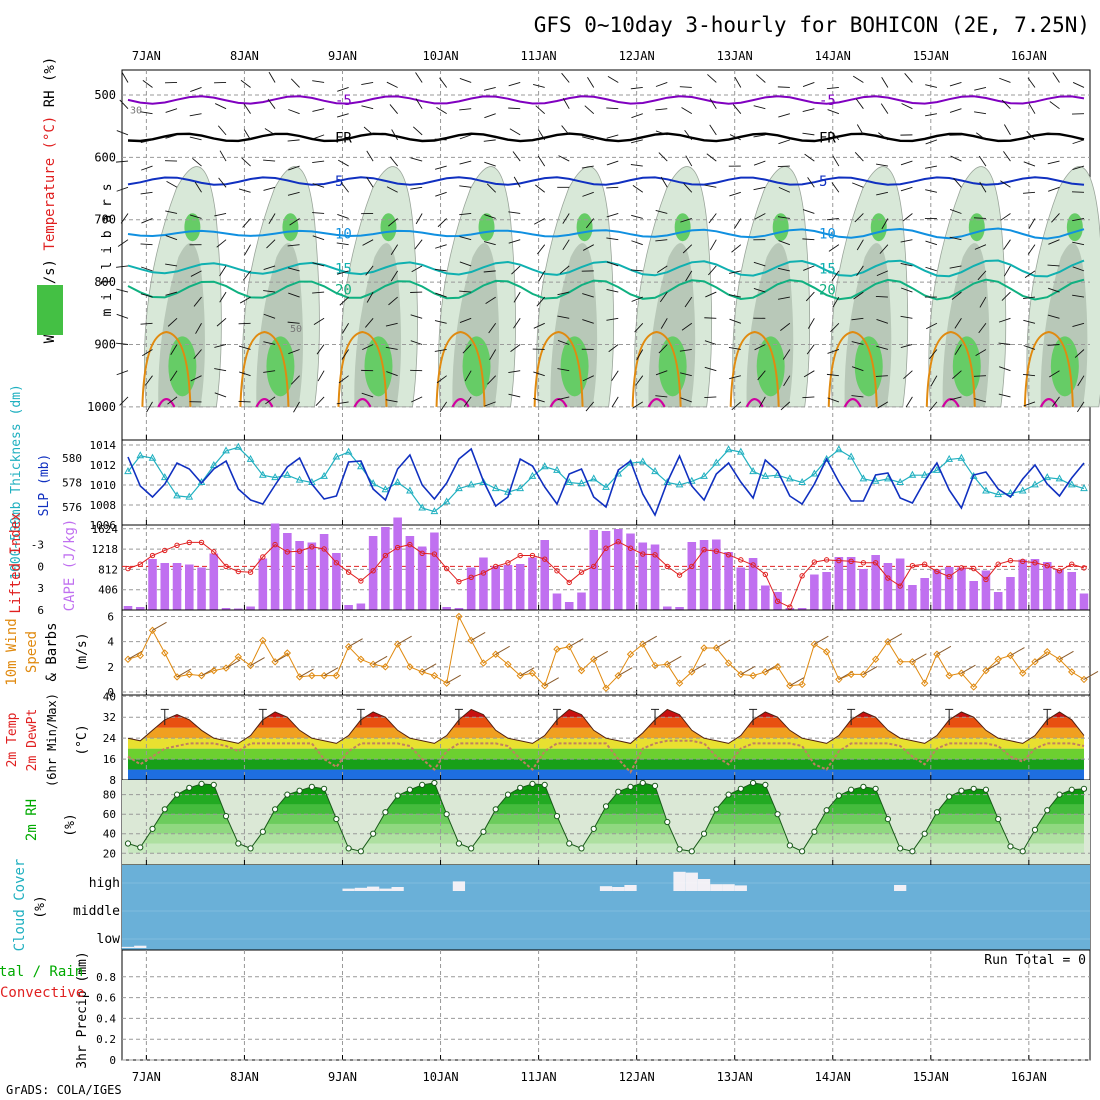  What do you see at coordinates (833, 1077) in the screenshot?
I see `date-label-bottom: 14JAN` at bounding box center [833, 1077].